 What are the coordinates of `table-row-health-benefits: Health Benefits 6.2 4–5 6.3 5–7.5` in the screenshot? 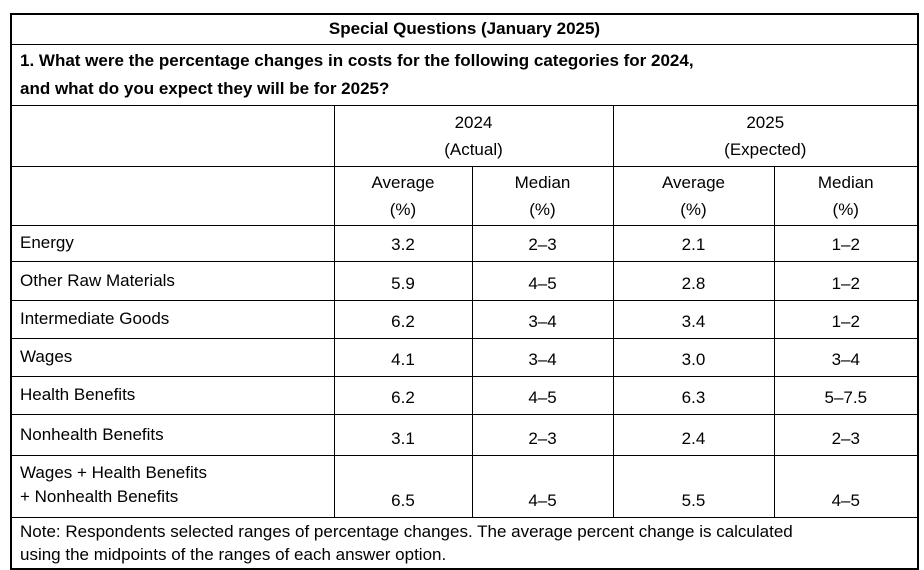 It's located at (464, 395).